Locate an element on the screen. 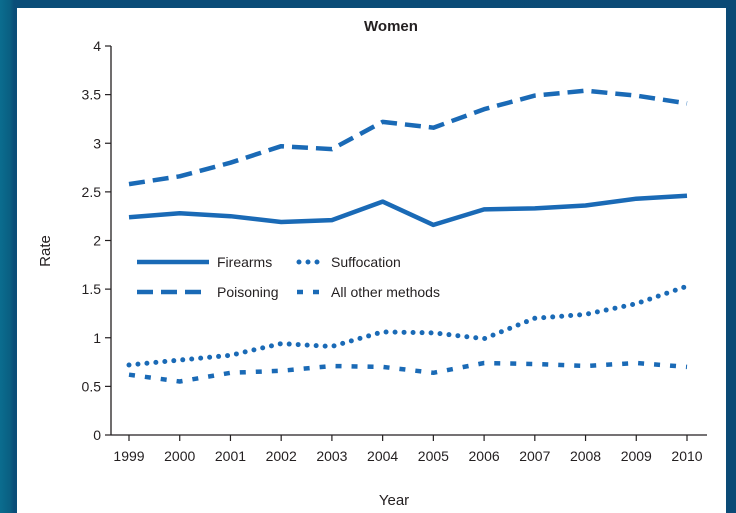 This screenshot has height=513, width=736. x-tick-label: 2001 is located at coordinates (230, 456).